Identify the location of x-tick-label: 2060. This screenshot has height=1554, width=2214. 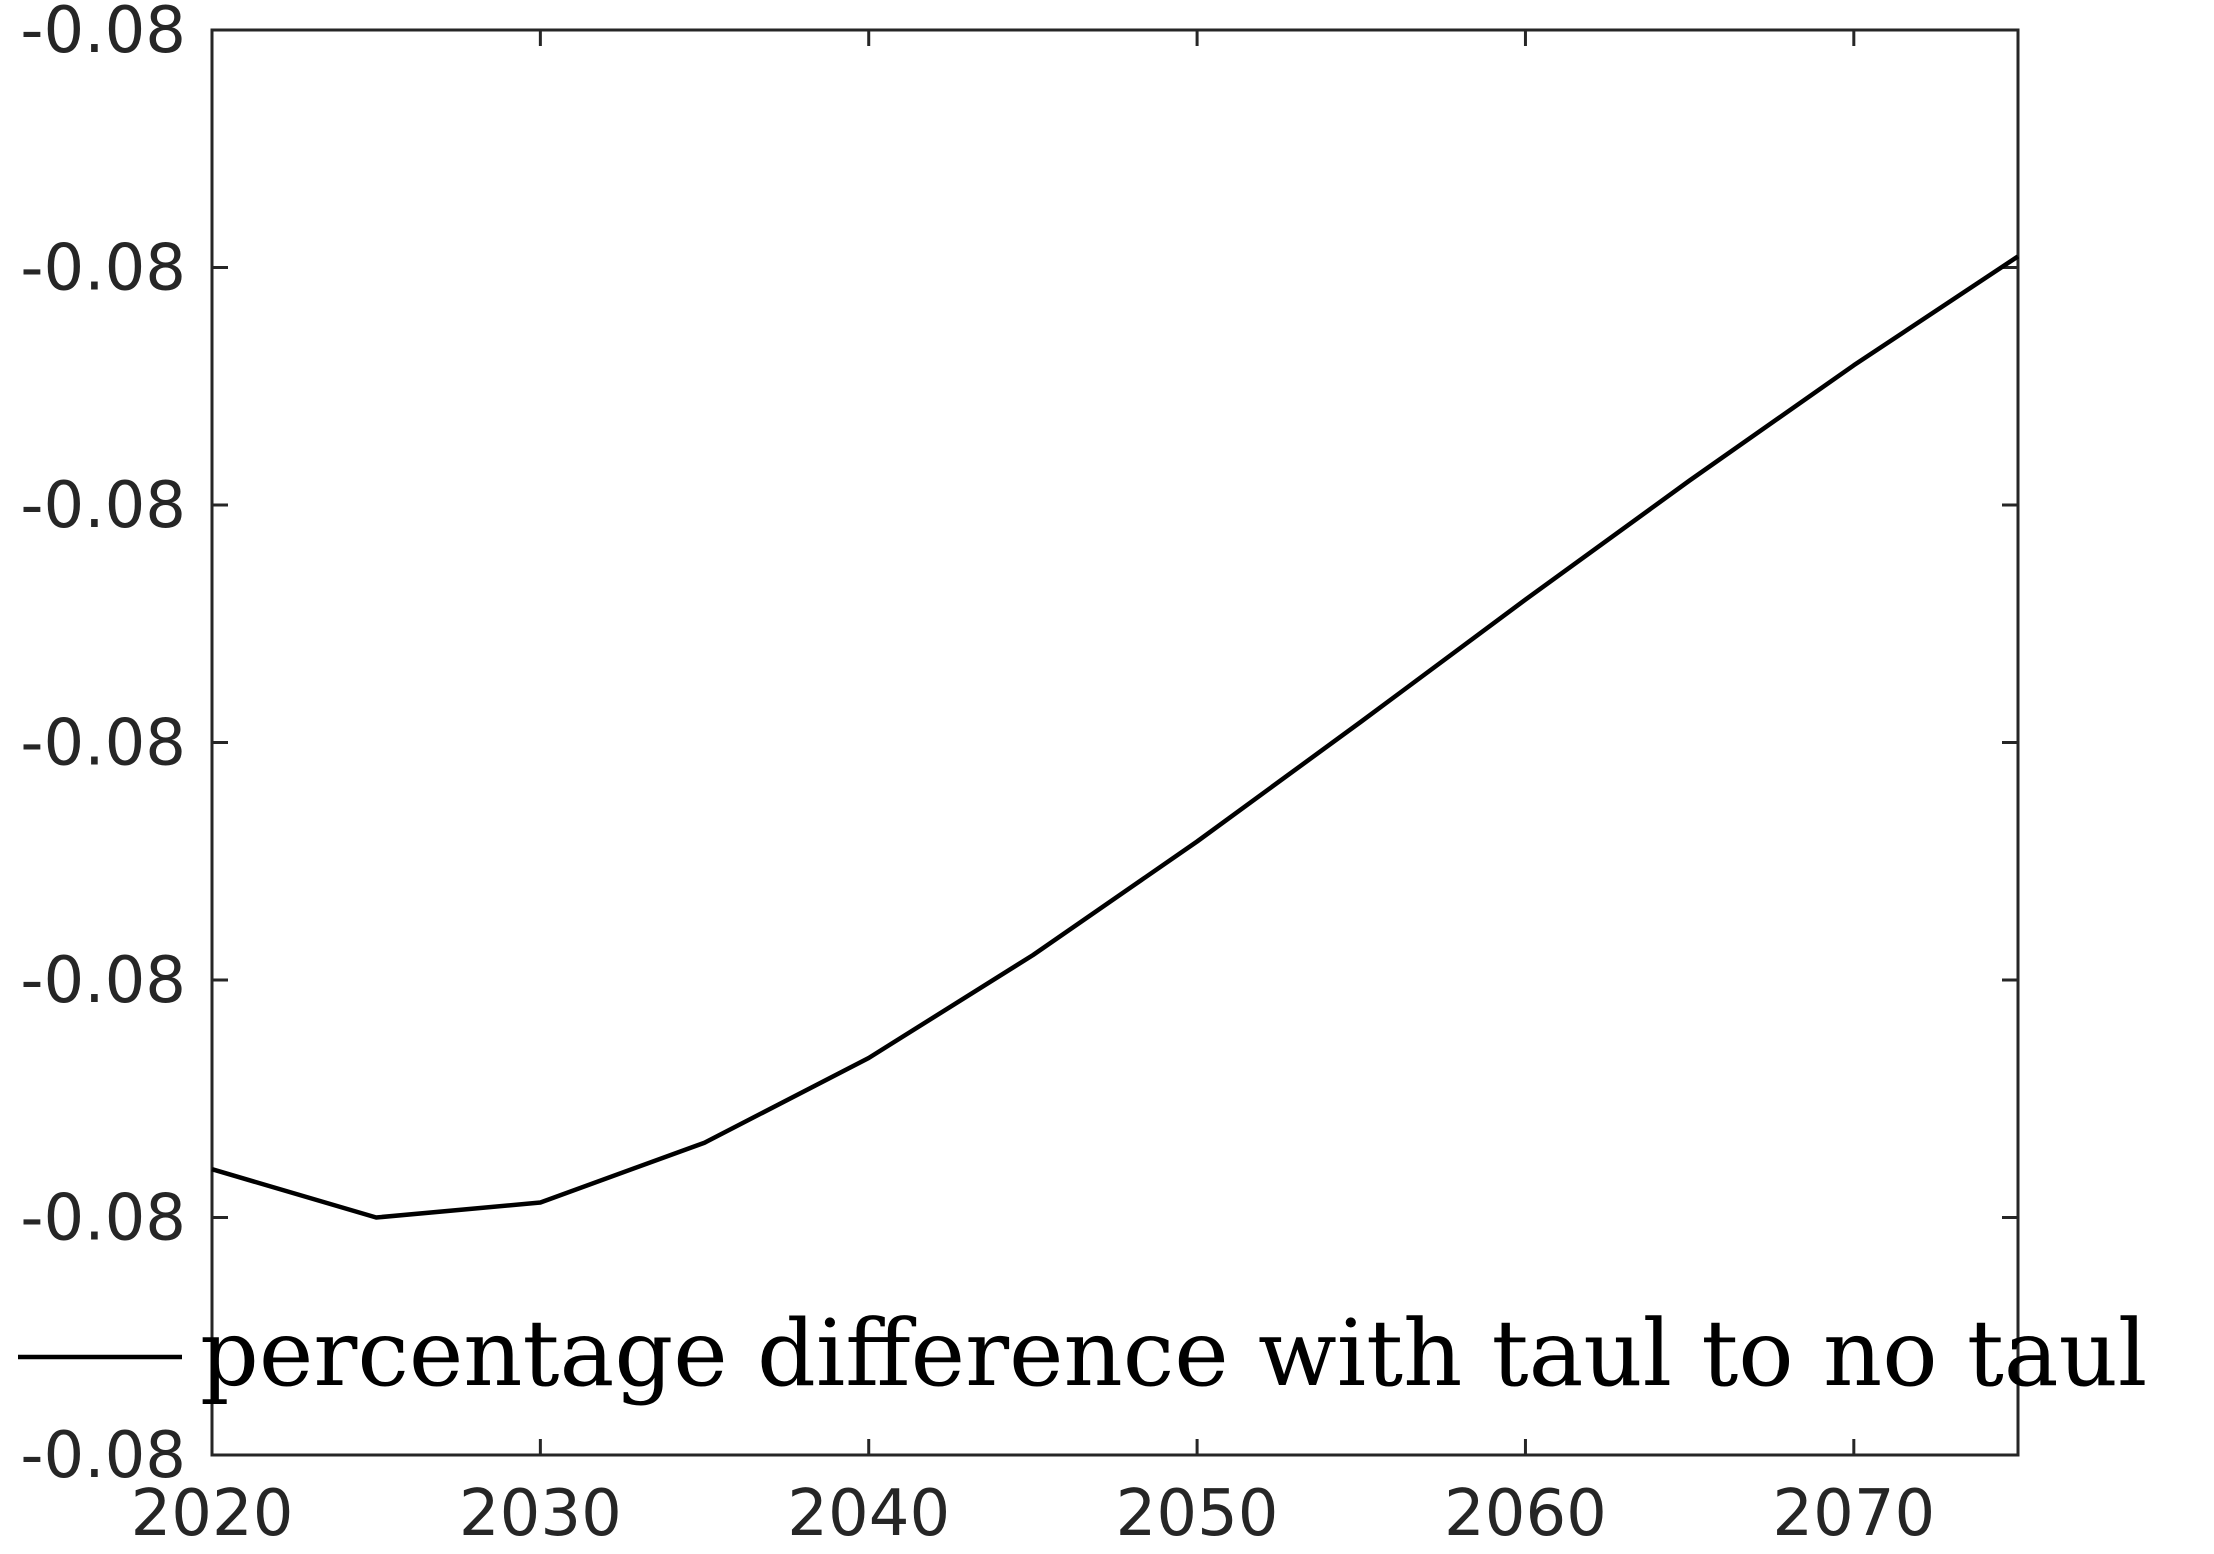
(1525, 1514).